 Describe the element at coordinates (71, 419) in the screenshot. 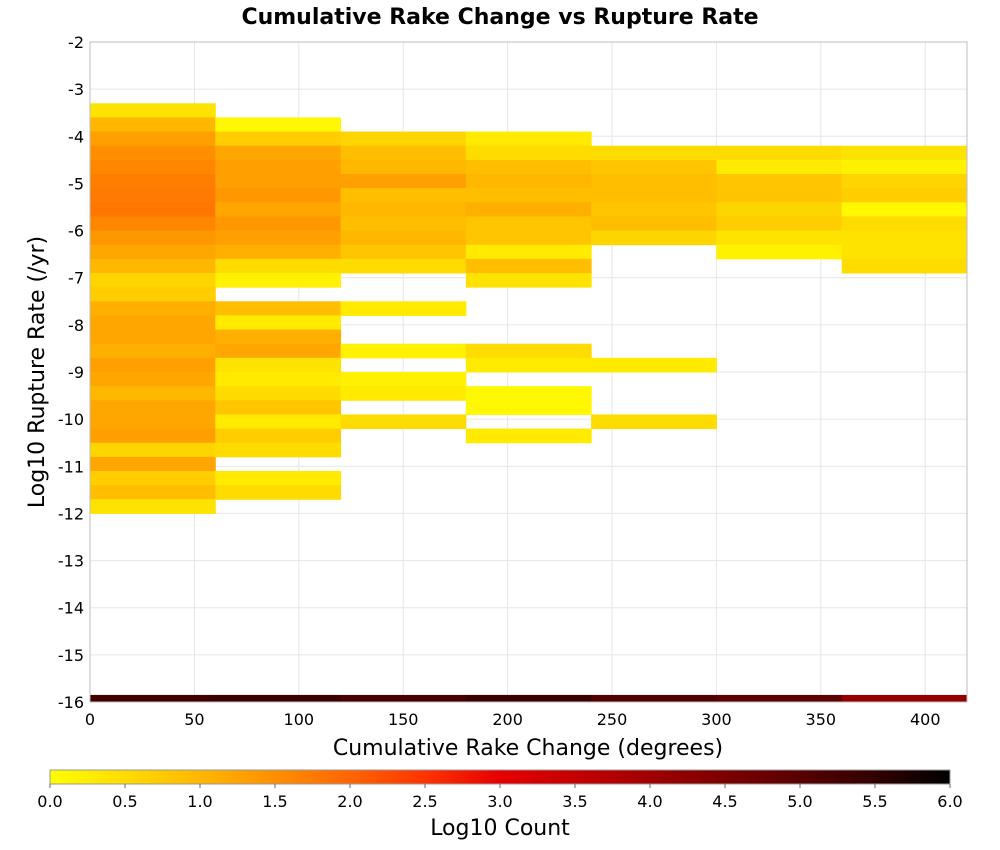

I see `y-tick-label: -10` at that location.